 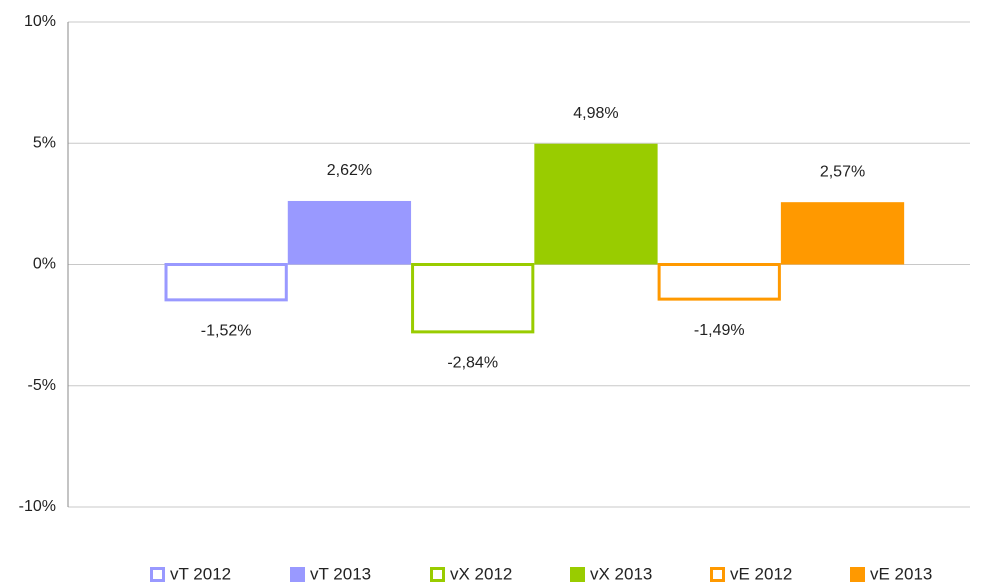 What do you see at coordinates (44, 142) in the screenshot?
I see `y-tick-label: 5%` at bounding box center [44, 142].